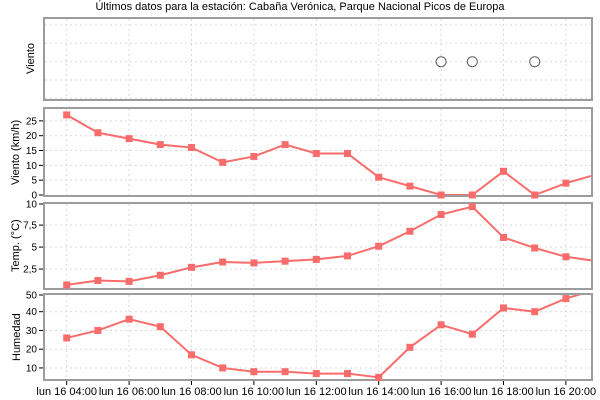  What do you see at coordinates (503, 392) in the screenshot?
I see `x-tick-label: lun 16 18:00` at bounding box center [503, 392].